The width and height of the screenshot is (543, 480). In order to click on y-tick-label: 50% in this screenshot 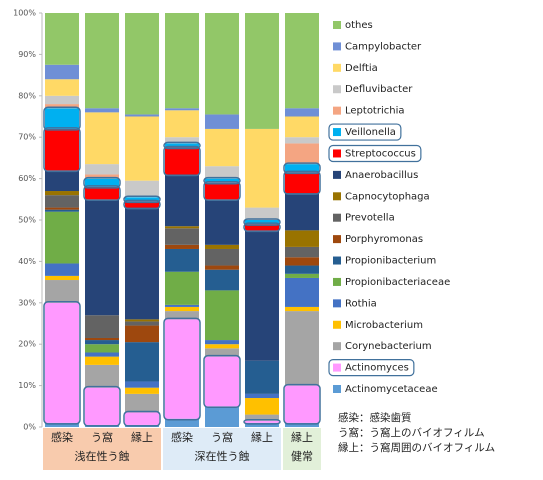, I will do `click(27, 220)`.